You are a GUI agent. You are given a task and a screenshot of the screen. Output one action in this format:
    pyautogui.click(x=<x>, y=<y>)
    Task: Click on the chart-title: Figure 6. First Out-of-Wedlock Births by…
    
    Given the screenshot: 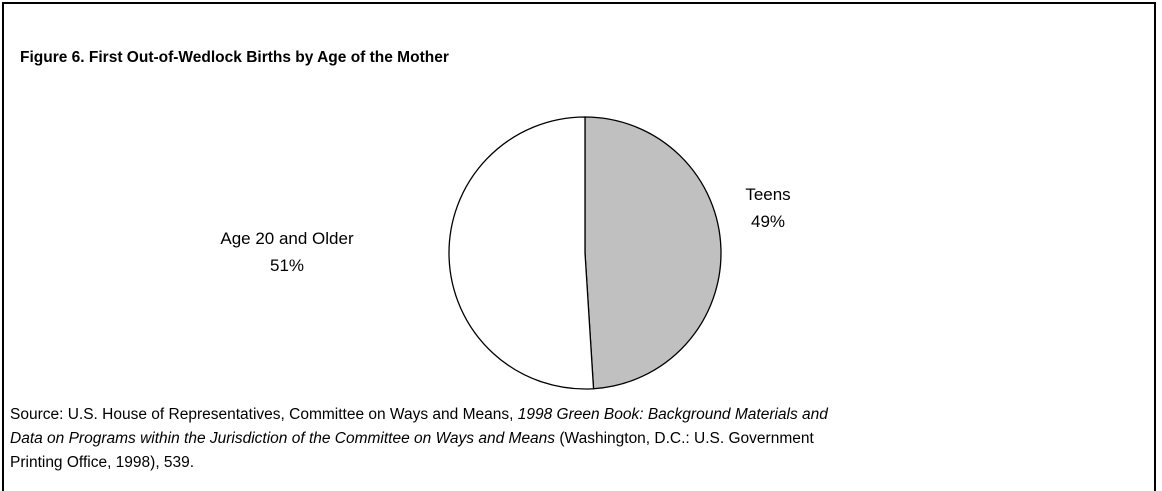 What is the action you would take?
    pyautogui.click(x=234, y=57)
    